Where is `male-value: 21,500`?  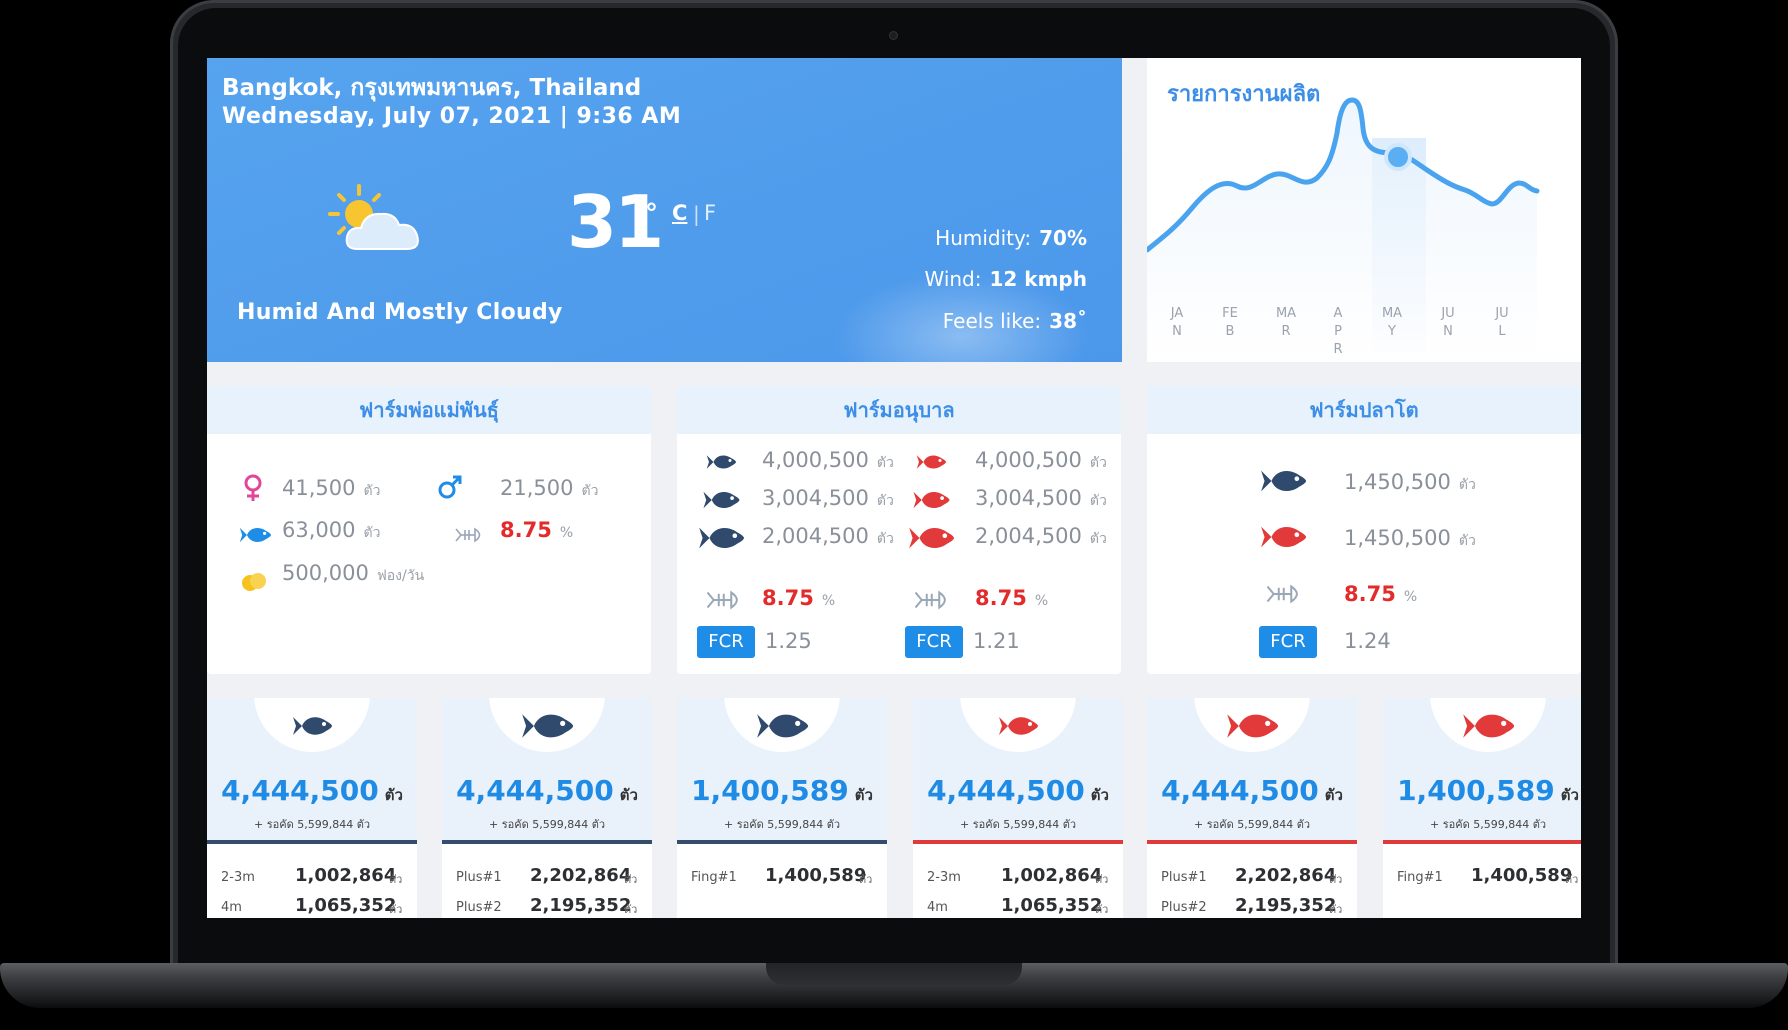
male-value: 21,500 is located at coordinates (537, 488).